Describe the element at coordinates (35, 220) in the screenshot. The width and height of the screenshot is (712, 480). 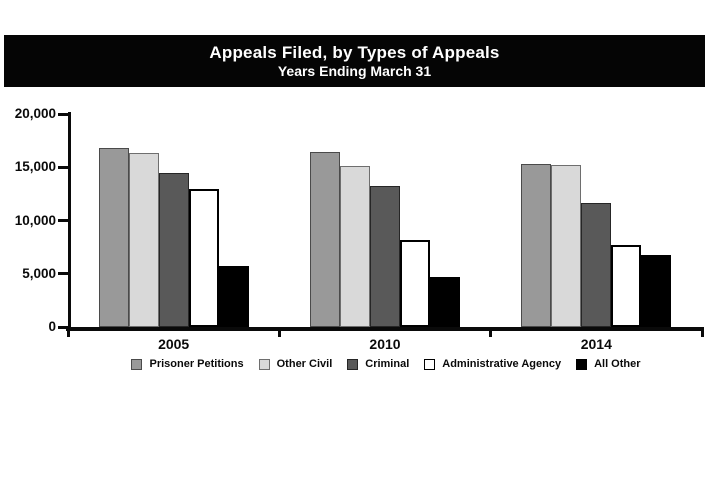
I see `y-tick-label: 10,000` at that location.